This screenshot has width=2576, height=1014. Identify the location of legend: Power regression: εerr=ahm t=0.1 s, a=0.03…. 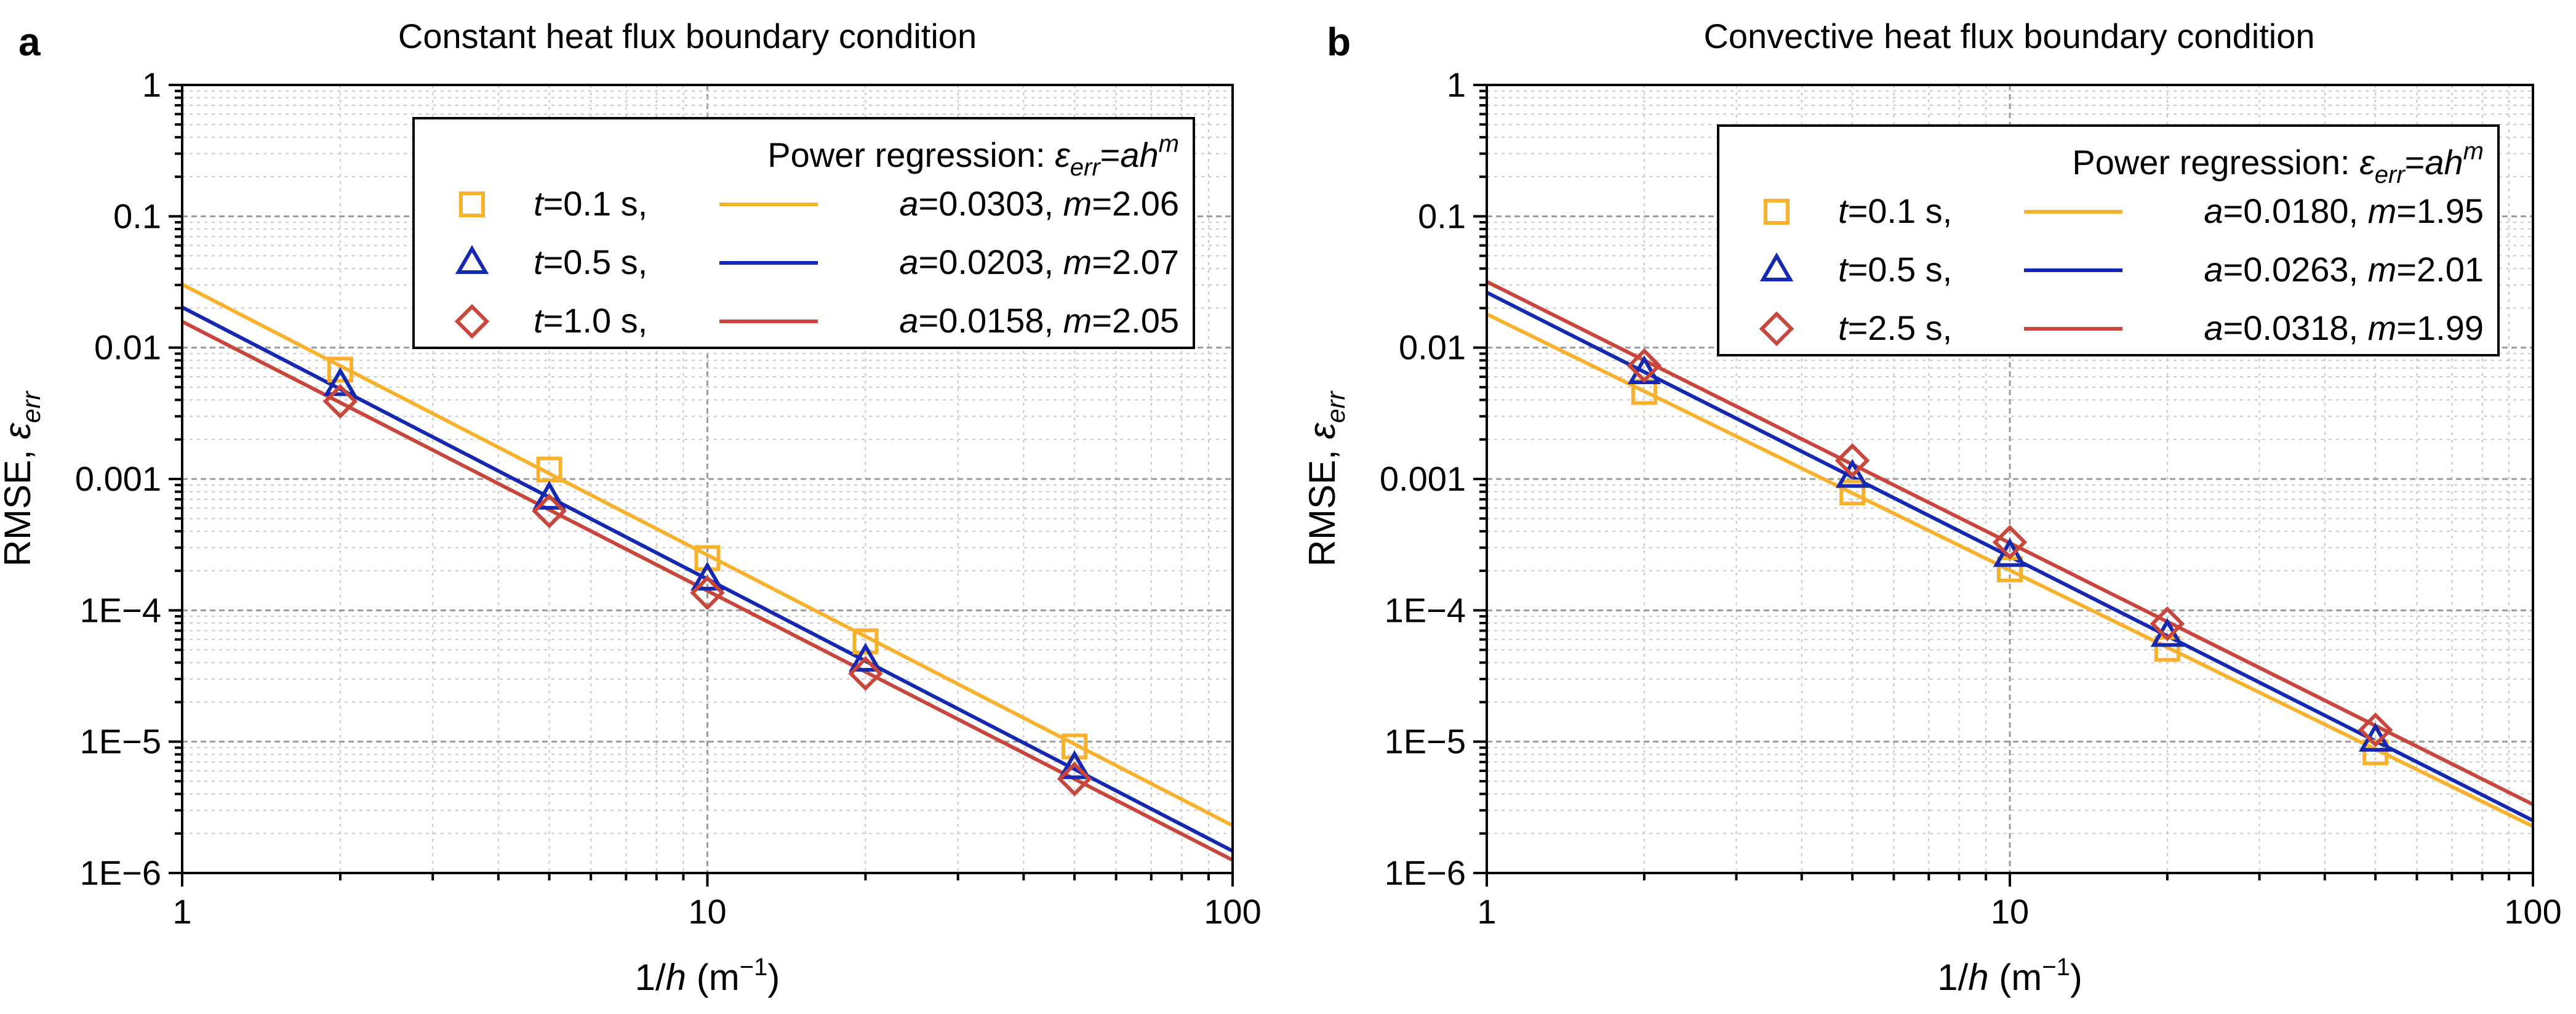
(803, 233).